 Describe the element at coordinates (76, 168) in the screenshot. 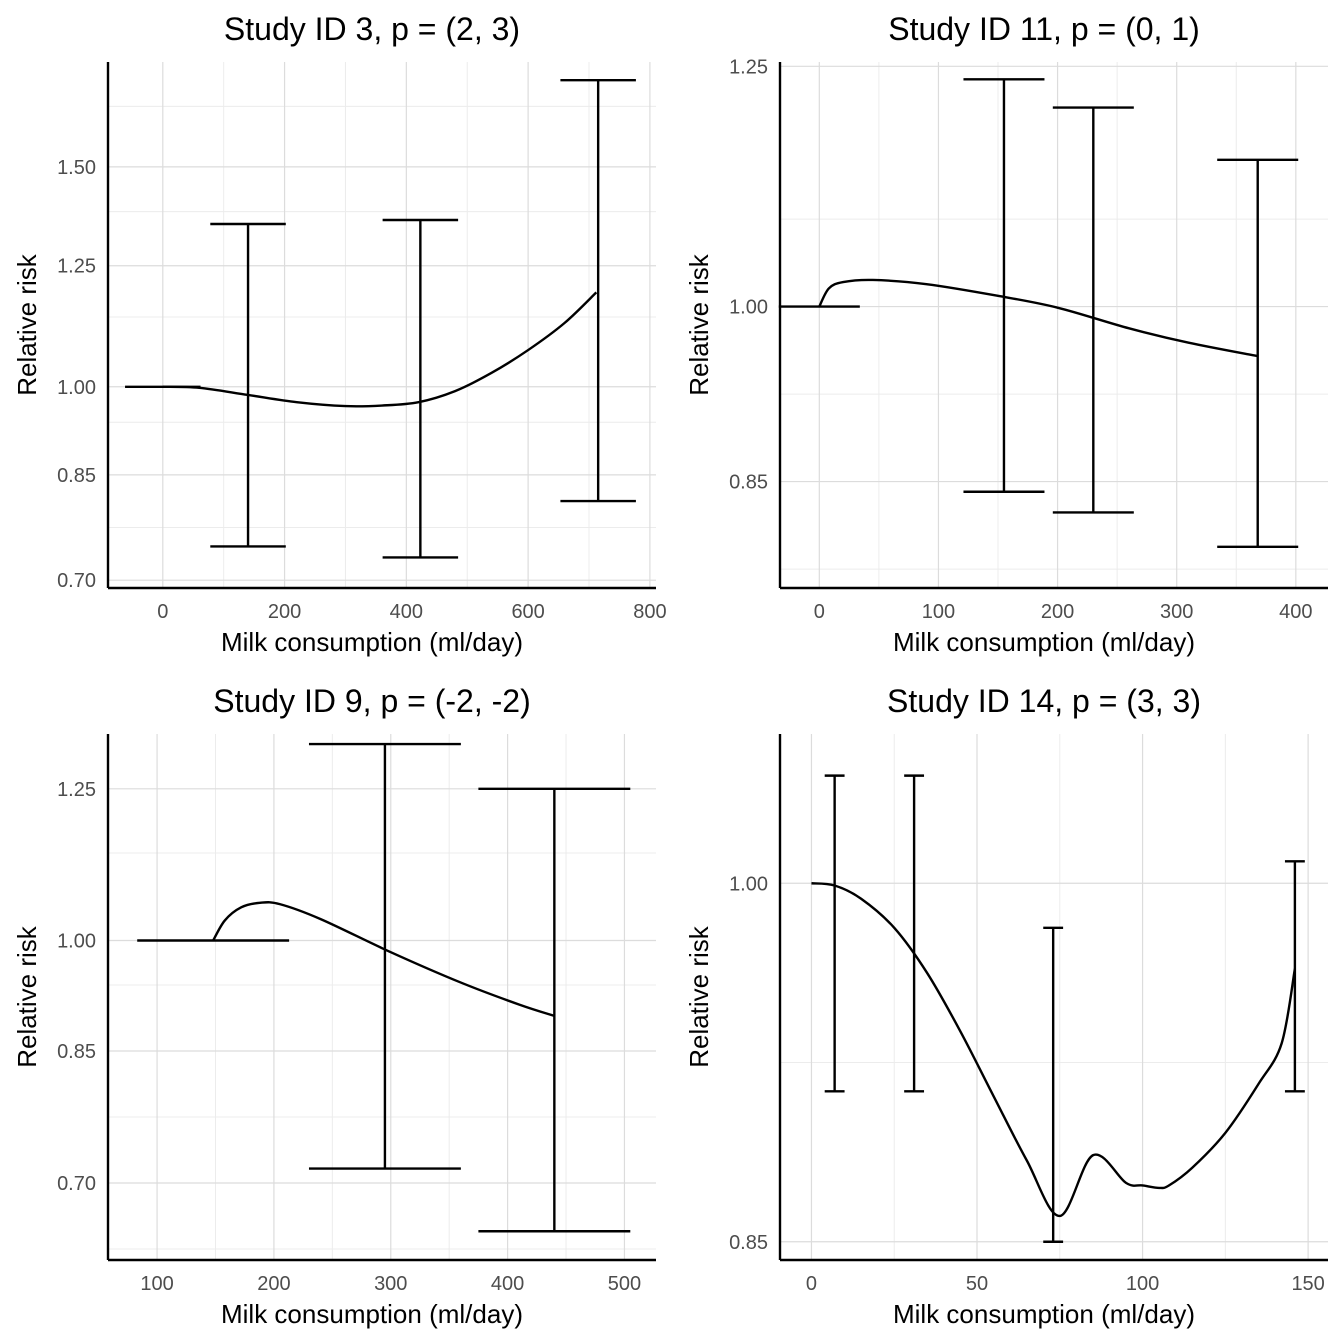

I see `y-tick-label: 1.50` at that location.